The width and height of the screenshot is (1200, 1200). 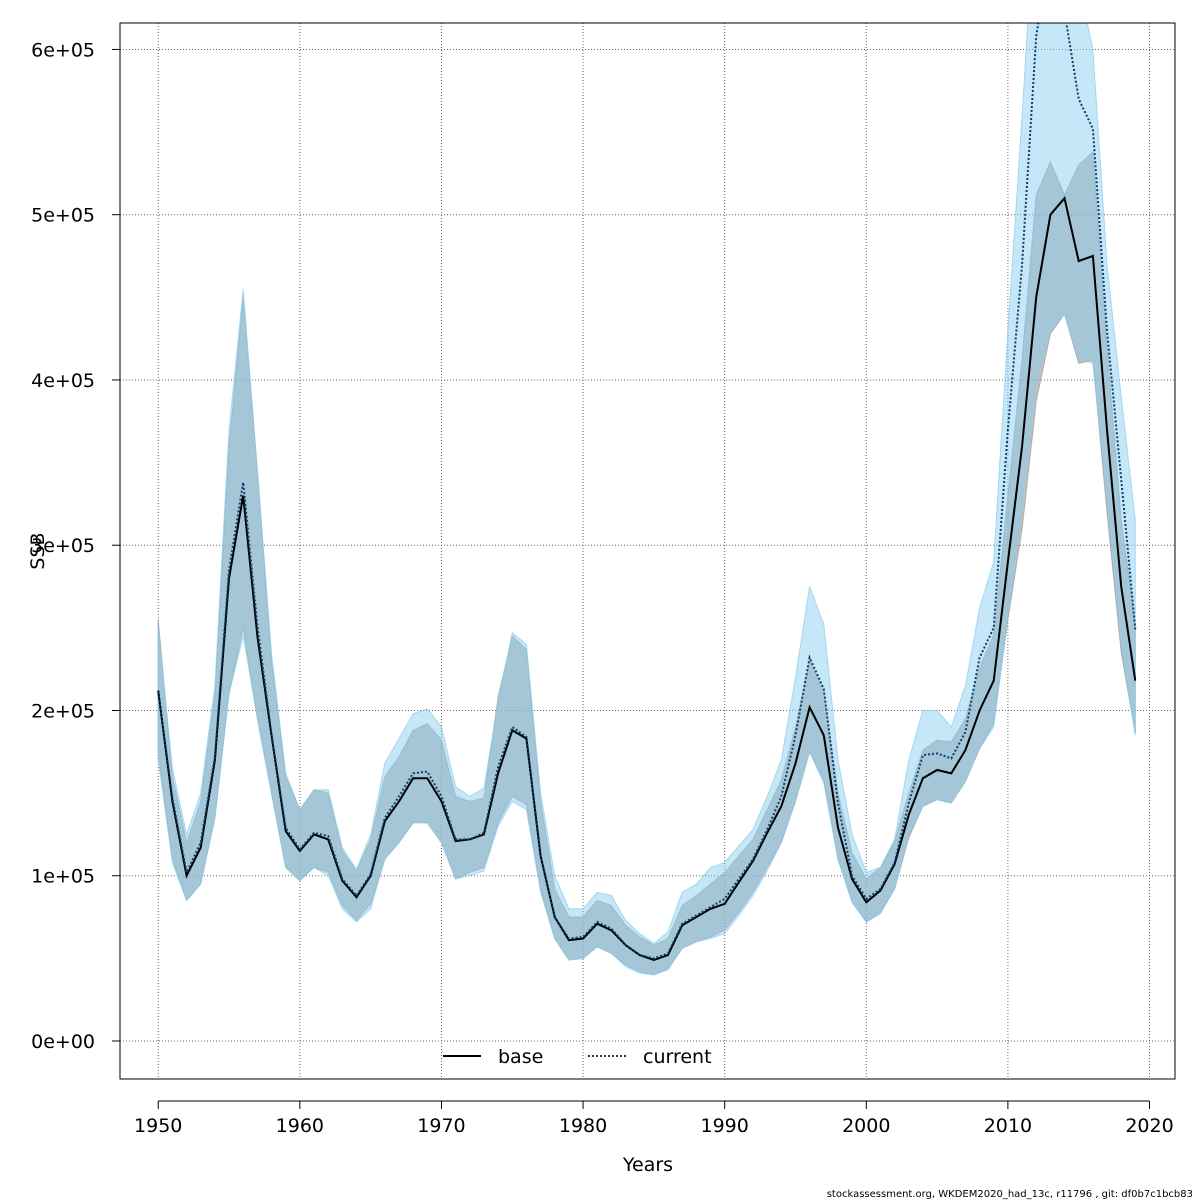 What do you see at coordinates (300, 1126) in the screenshot?
I see `x-tick-label-1960: 1960` at bounding box center [300, 1126].